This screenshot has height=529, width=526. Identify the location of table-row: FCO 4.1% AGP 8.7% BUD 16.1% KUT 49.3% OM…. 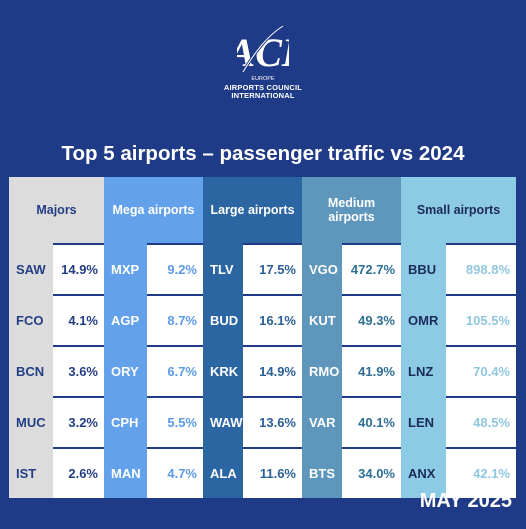
(262, 320).